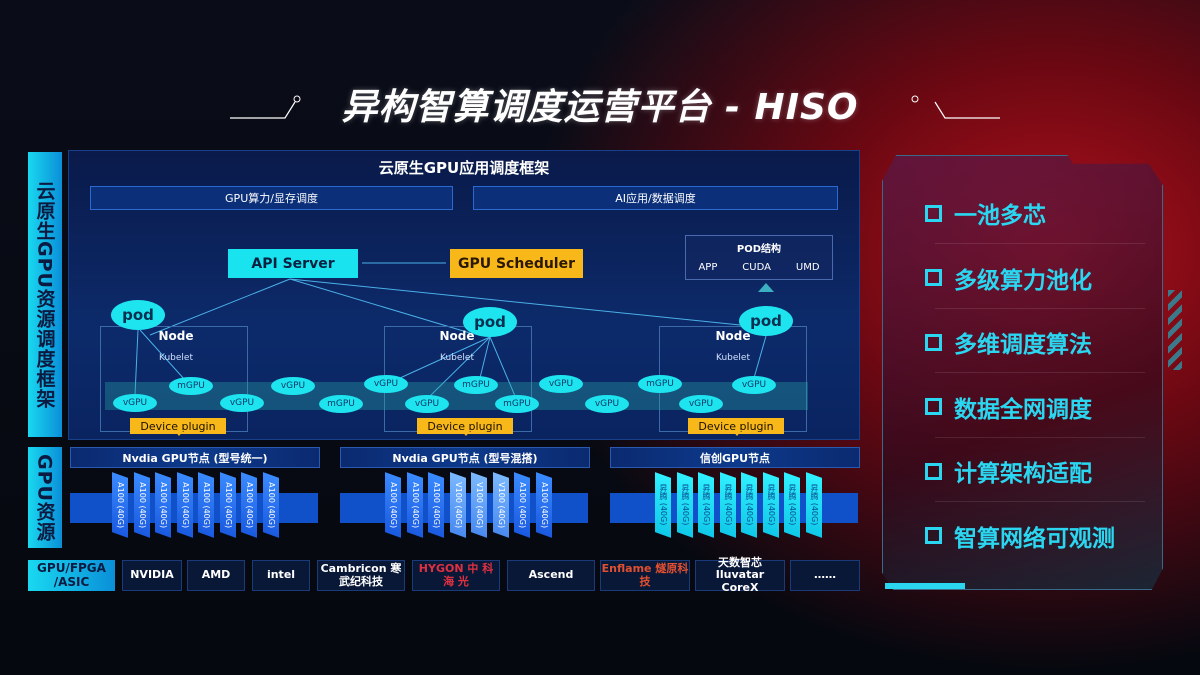 Image resolution: width=1200 pixels, height=675 pixels. I want to click on gpu-scheduler-box: GPU Scheduler, so click(516, 263).